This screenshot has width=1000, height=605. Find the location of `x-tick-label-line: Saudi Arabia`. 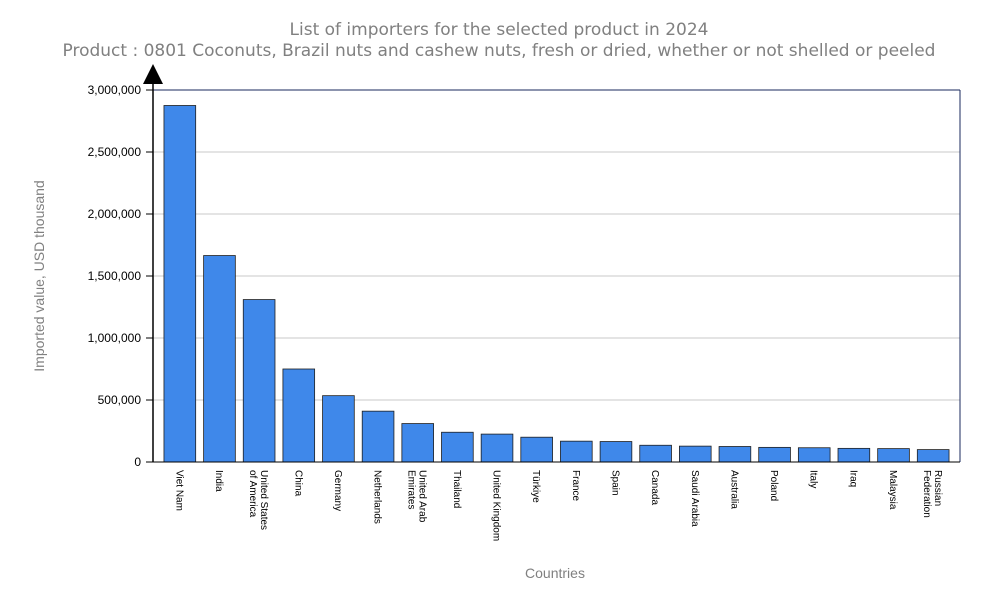

x-tick-label-line: Saudi Arabia is located at coordinates (694, 498).